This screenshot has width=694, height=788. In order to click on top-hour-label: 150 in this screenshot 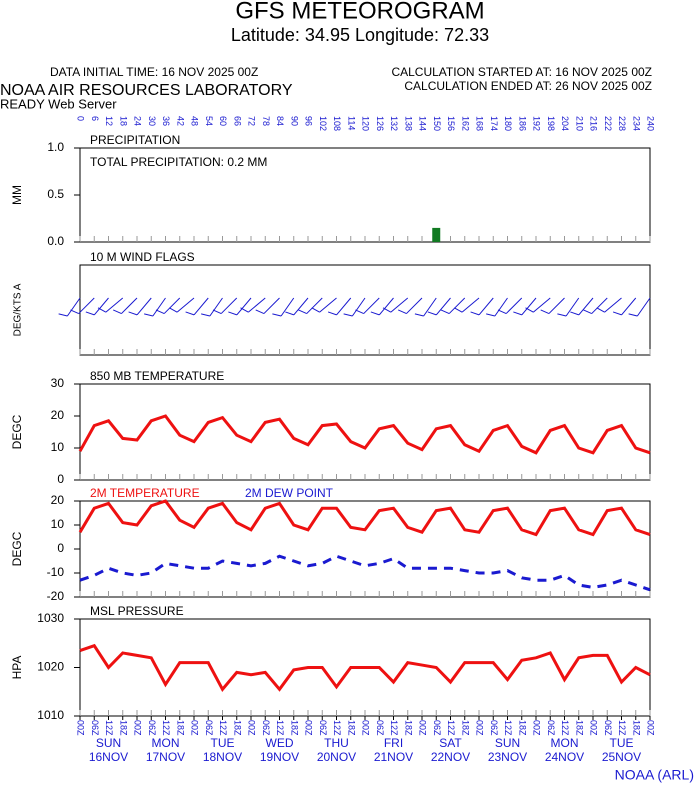, I will do `click(437, 123)`.